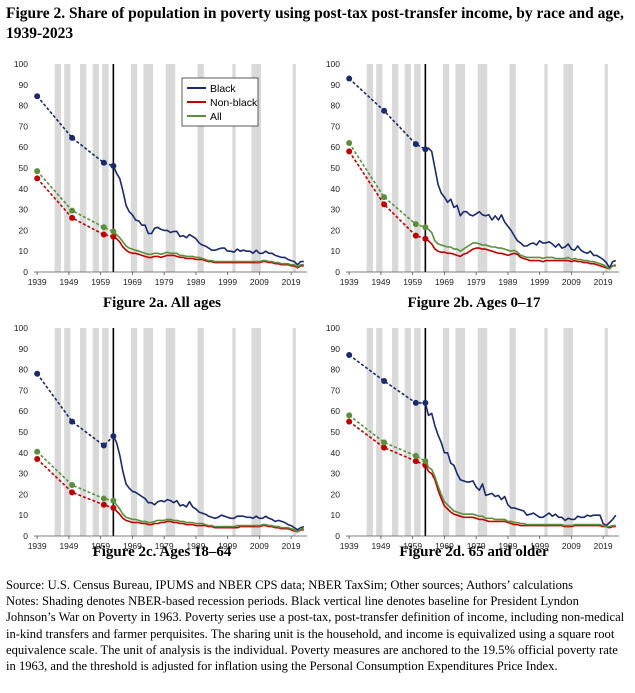 Image resolution: width=635 pixels, height=693 pixels. Describe the element at coordinates (337, 272) in the screenshot. I see `y-tick-label: 0` at that location.